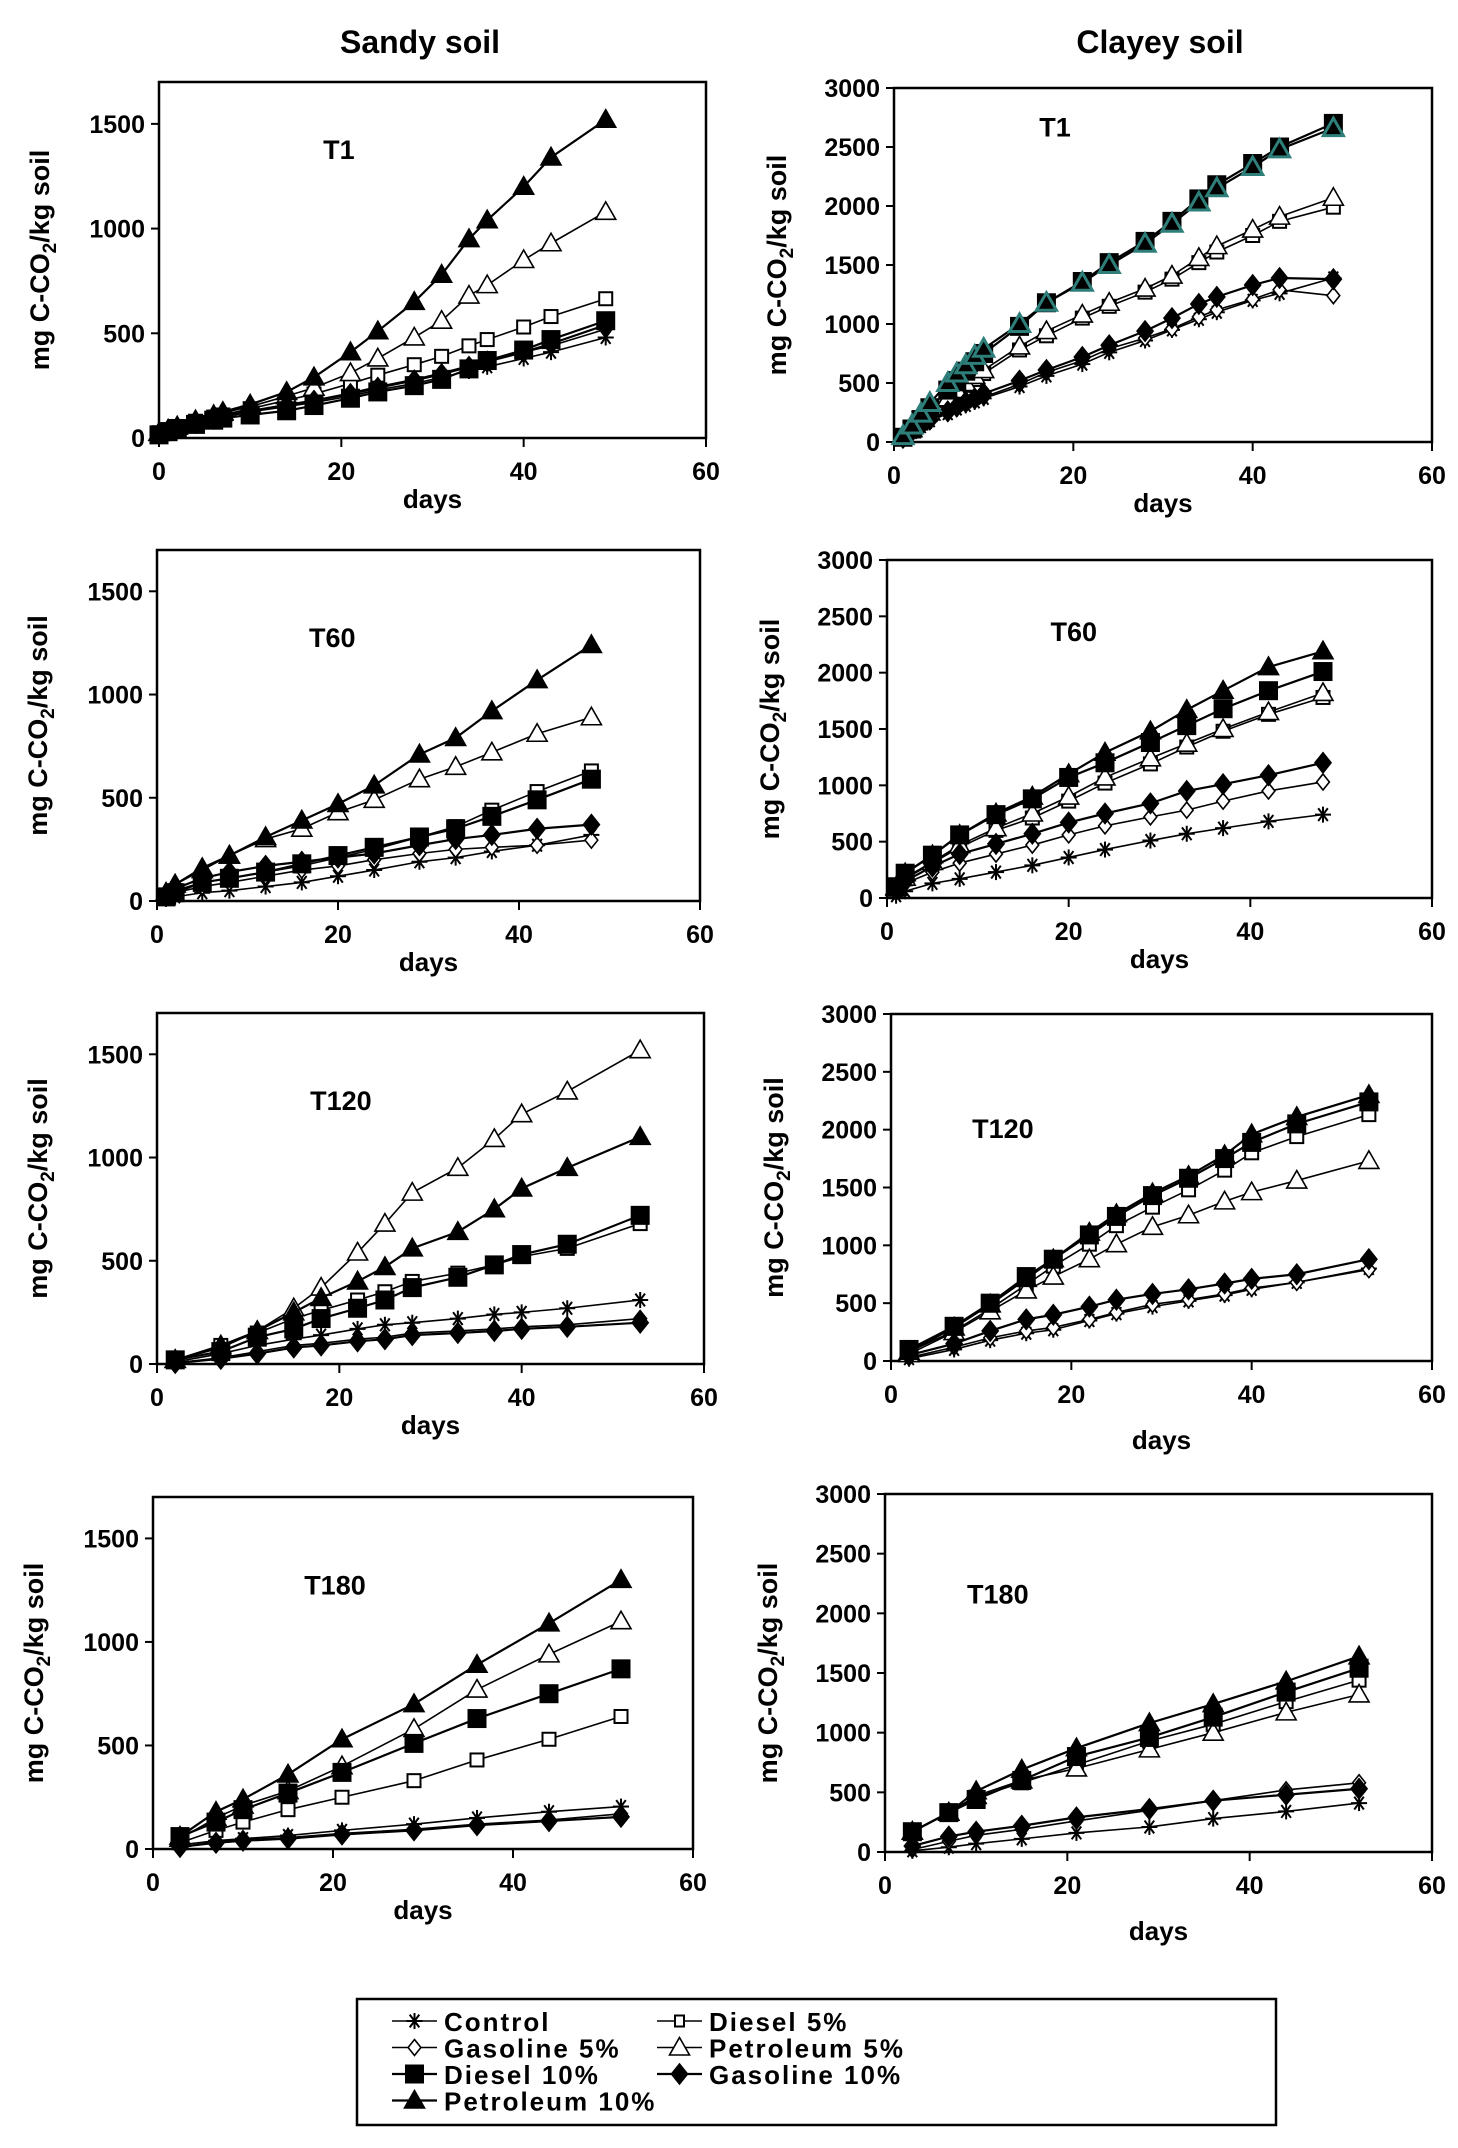 The height and width of the screenshot is (2148, 1458). What do you see at coordinates (778, 2022) in the screenshot?
I see `legend-label: Diesel 5%` at bounding box center [778, 2022].